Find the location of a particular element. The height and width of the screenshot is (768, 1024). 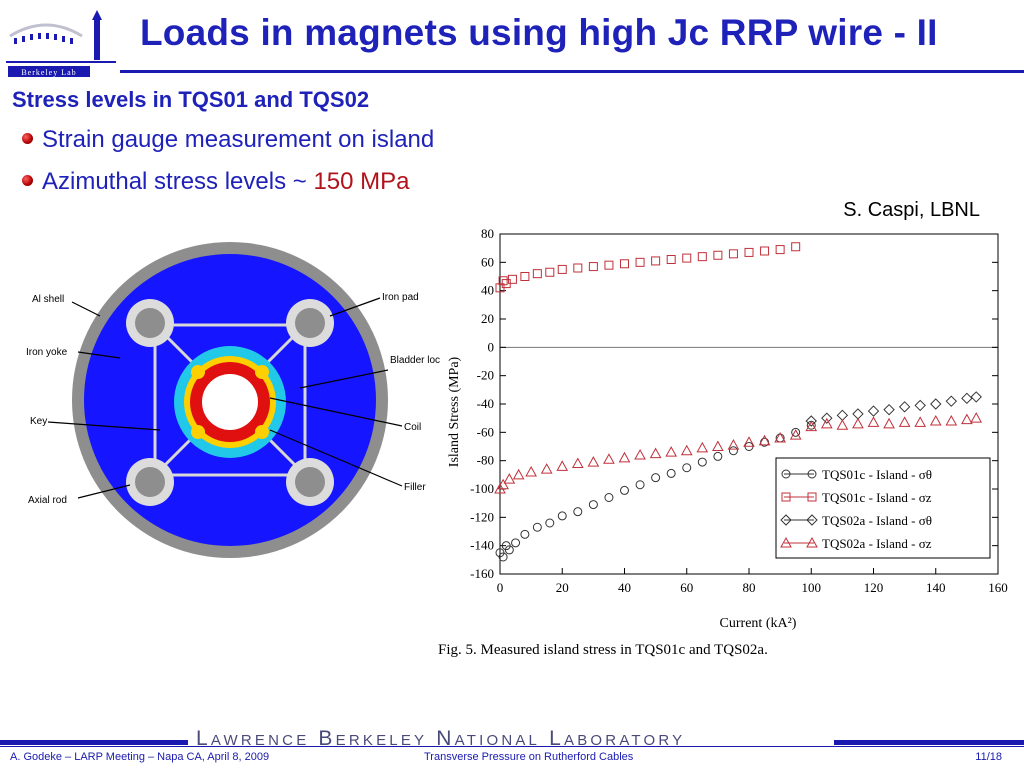

x-tick-label: 80 is located at coordinates (749, 587).